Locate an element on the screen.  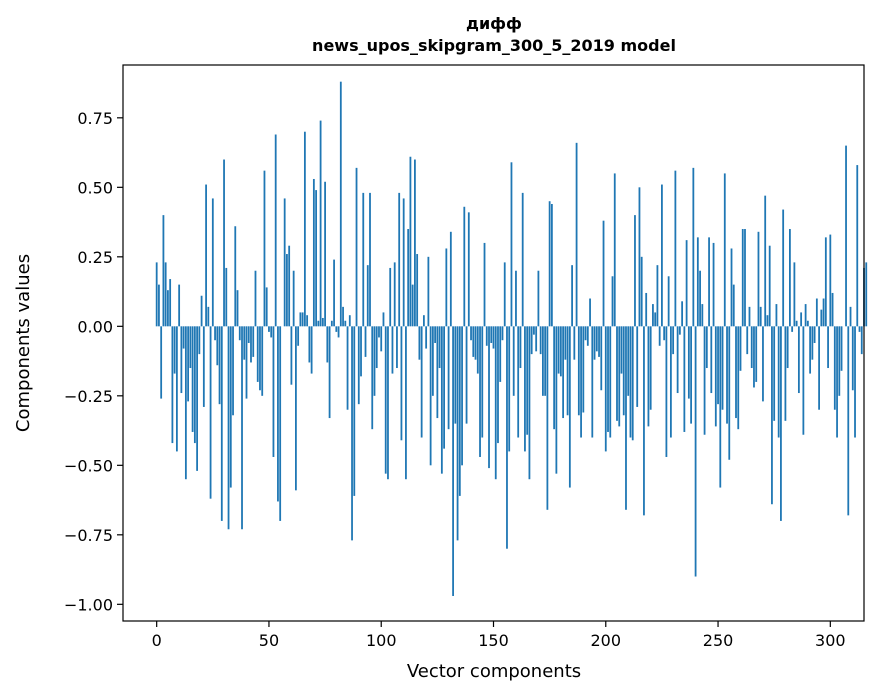
chart-subtitle: news_upos_skipgram_300_5_2019 model is located at coordinates (494, 45).